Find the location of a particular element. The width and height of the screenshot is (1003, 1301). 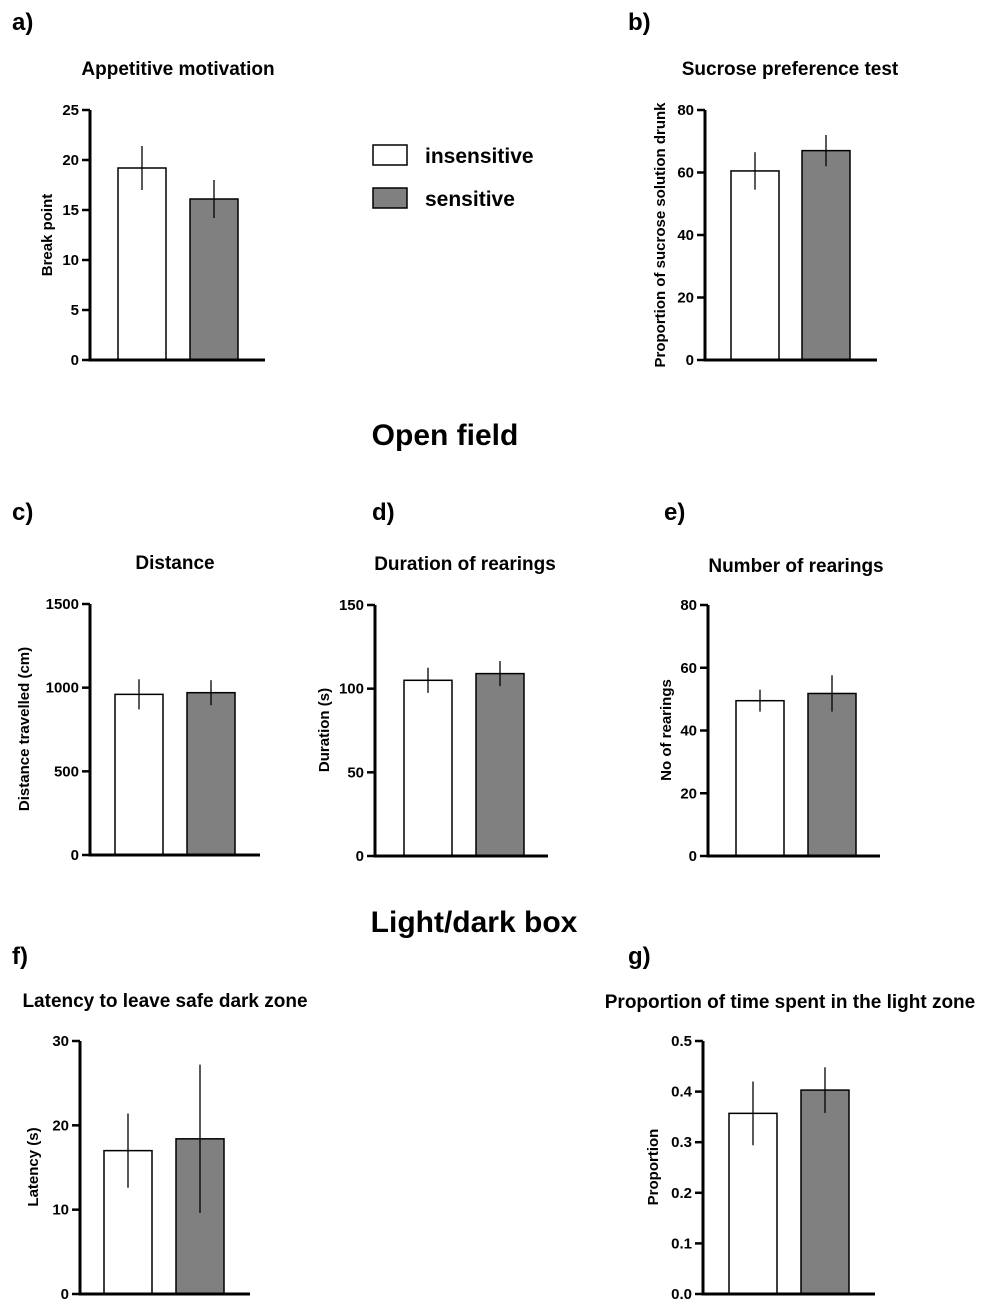

legend-label-insensitive: insensitive is located at coordinates (479, 156).